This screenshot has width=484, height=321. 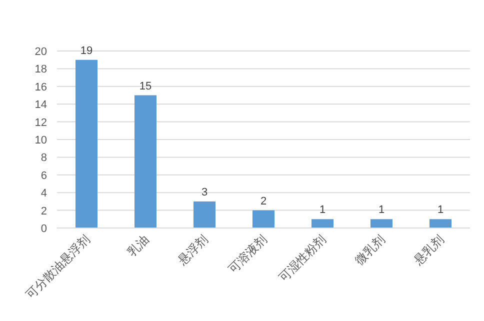 I want to click on y-tick-label: 0, so click(x=43, y=229).